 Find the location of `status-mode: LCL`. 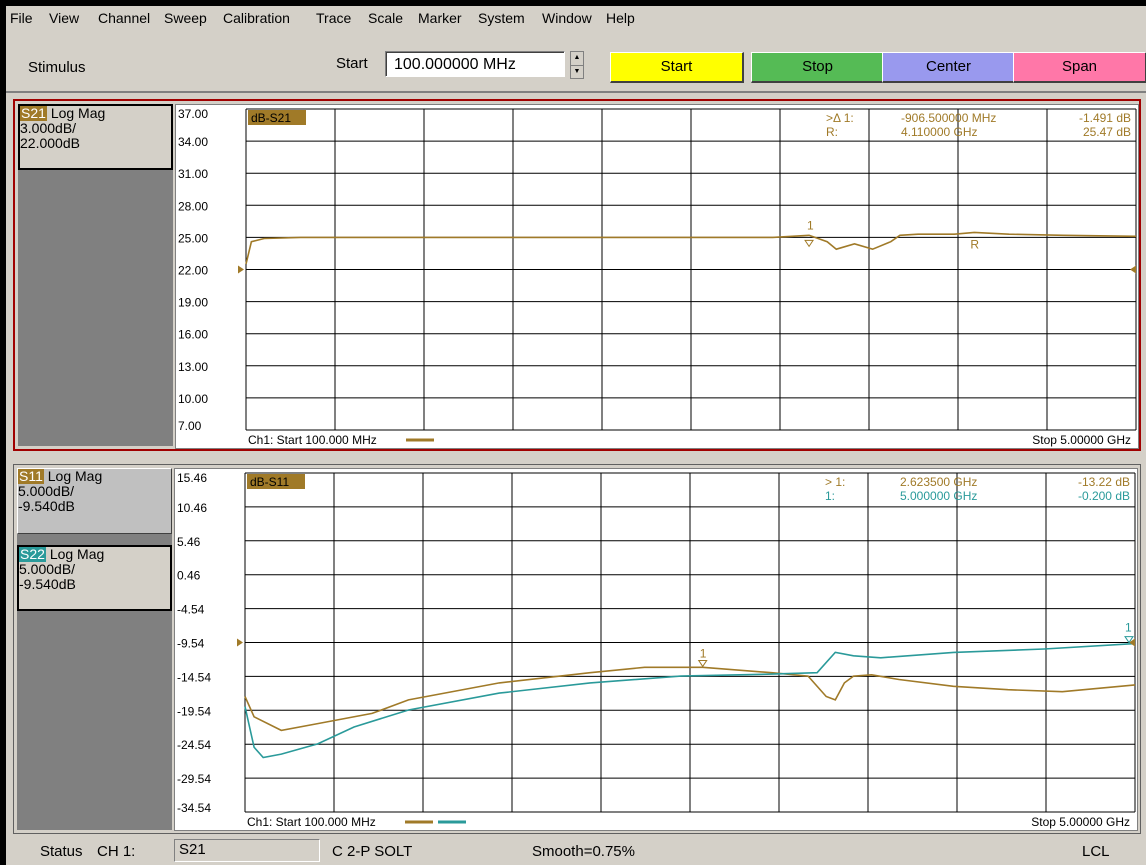

status-mode: LCL is located at coordinates (1096, 851).